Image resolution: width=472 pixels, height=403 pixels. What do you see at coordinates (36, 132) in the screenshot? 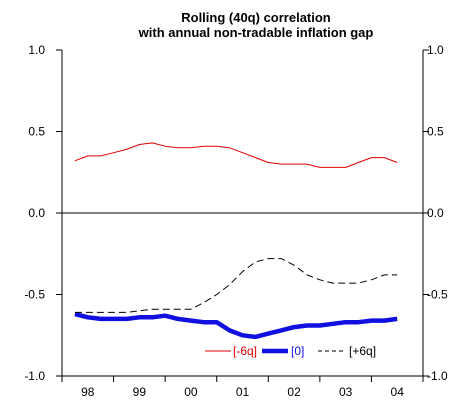
I see `y-tick-label-left: 0.5` at bounding box center [36, 132].